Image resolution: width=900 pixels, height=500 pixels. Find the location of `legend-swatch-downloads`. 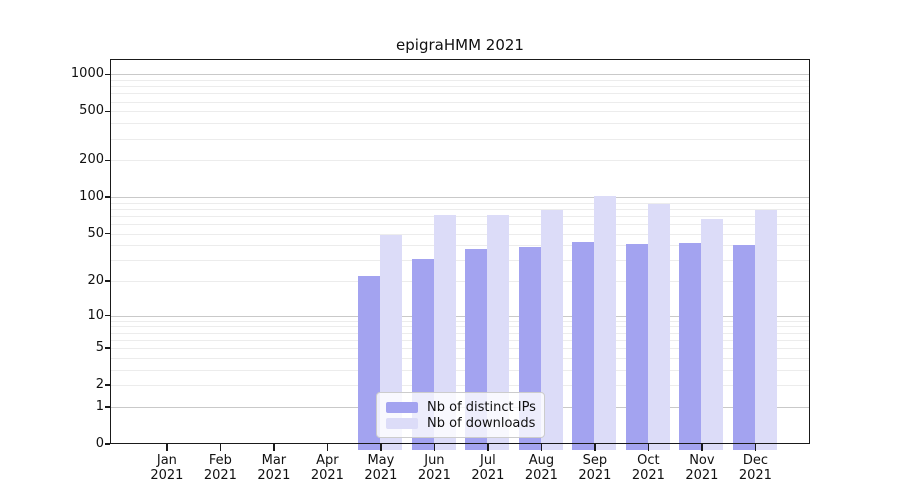

legend-swatch-downloads is located at coordinates (402, 423).